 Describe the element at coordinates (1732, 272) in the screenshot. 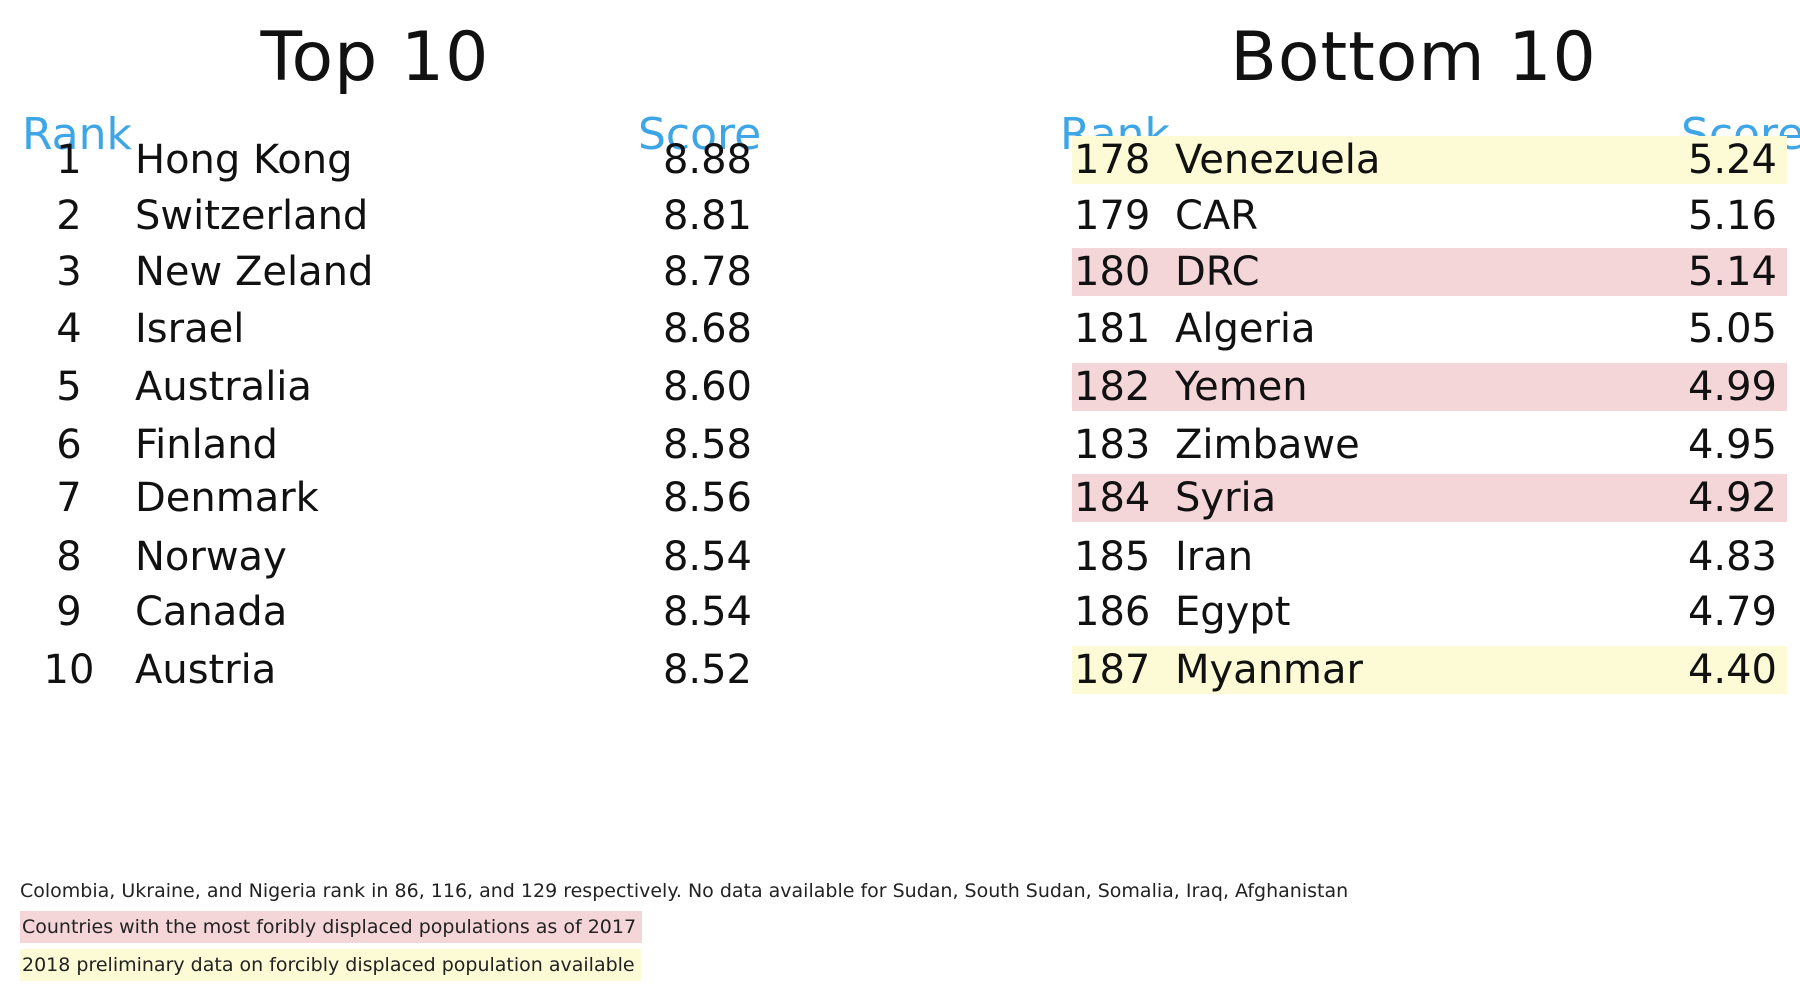

I see `score-cell: 5.14` at that location.